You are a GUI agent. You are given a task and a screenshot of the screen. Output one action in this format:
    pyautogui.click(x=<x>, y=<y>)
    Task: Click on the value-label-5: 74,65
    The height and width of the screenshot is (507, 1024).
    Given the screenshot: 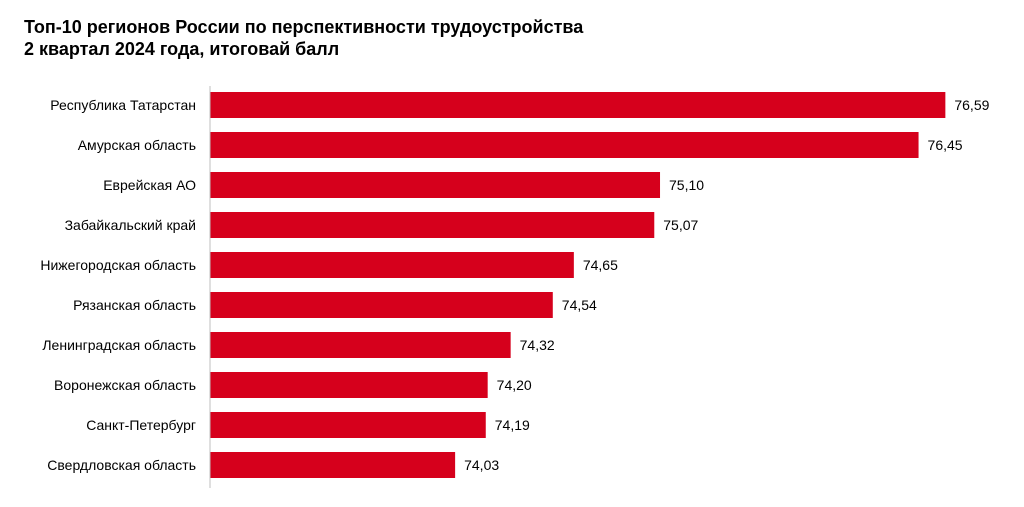 What is the action you would take?
    pyautogui.click(x=600, y=265)
    